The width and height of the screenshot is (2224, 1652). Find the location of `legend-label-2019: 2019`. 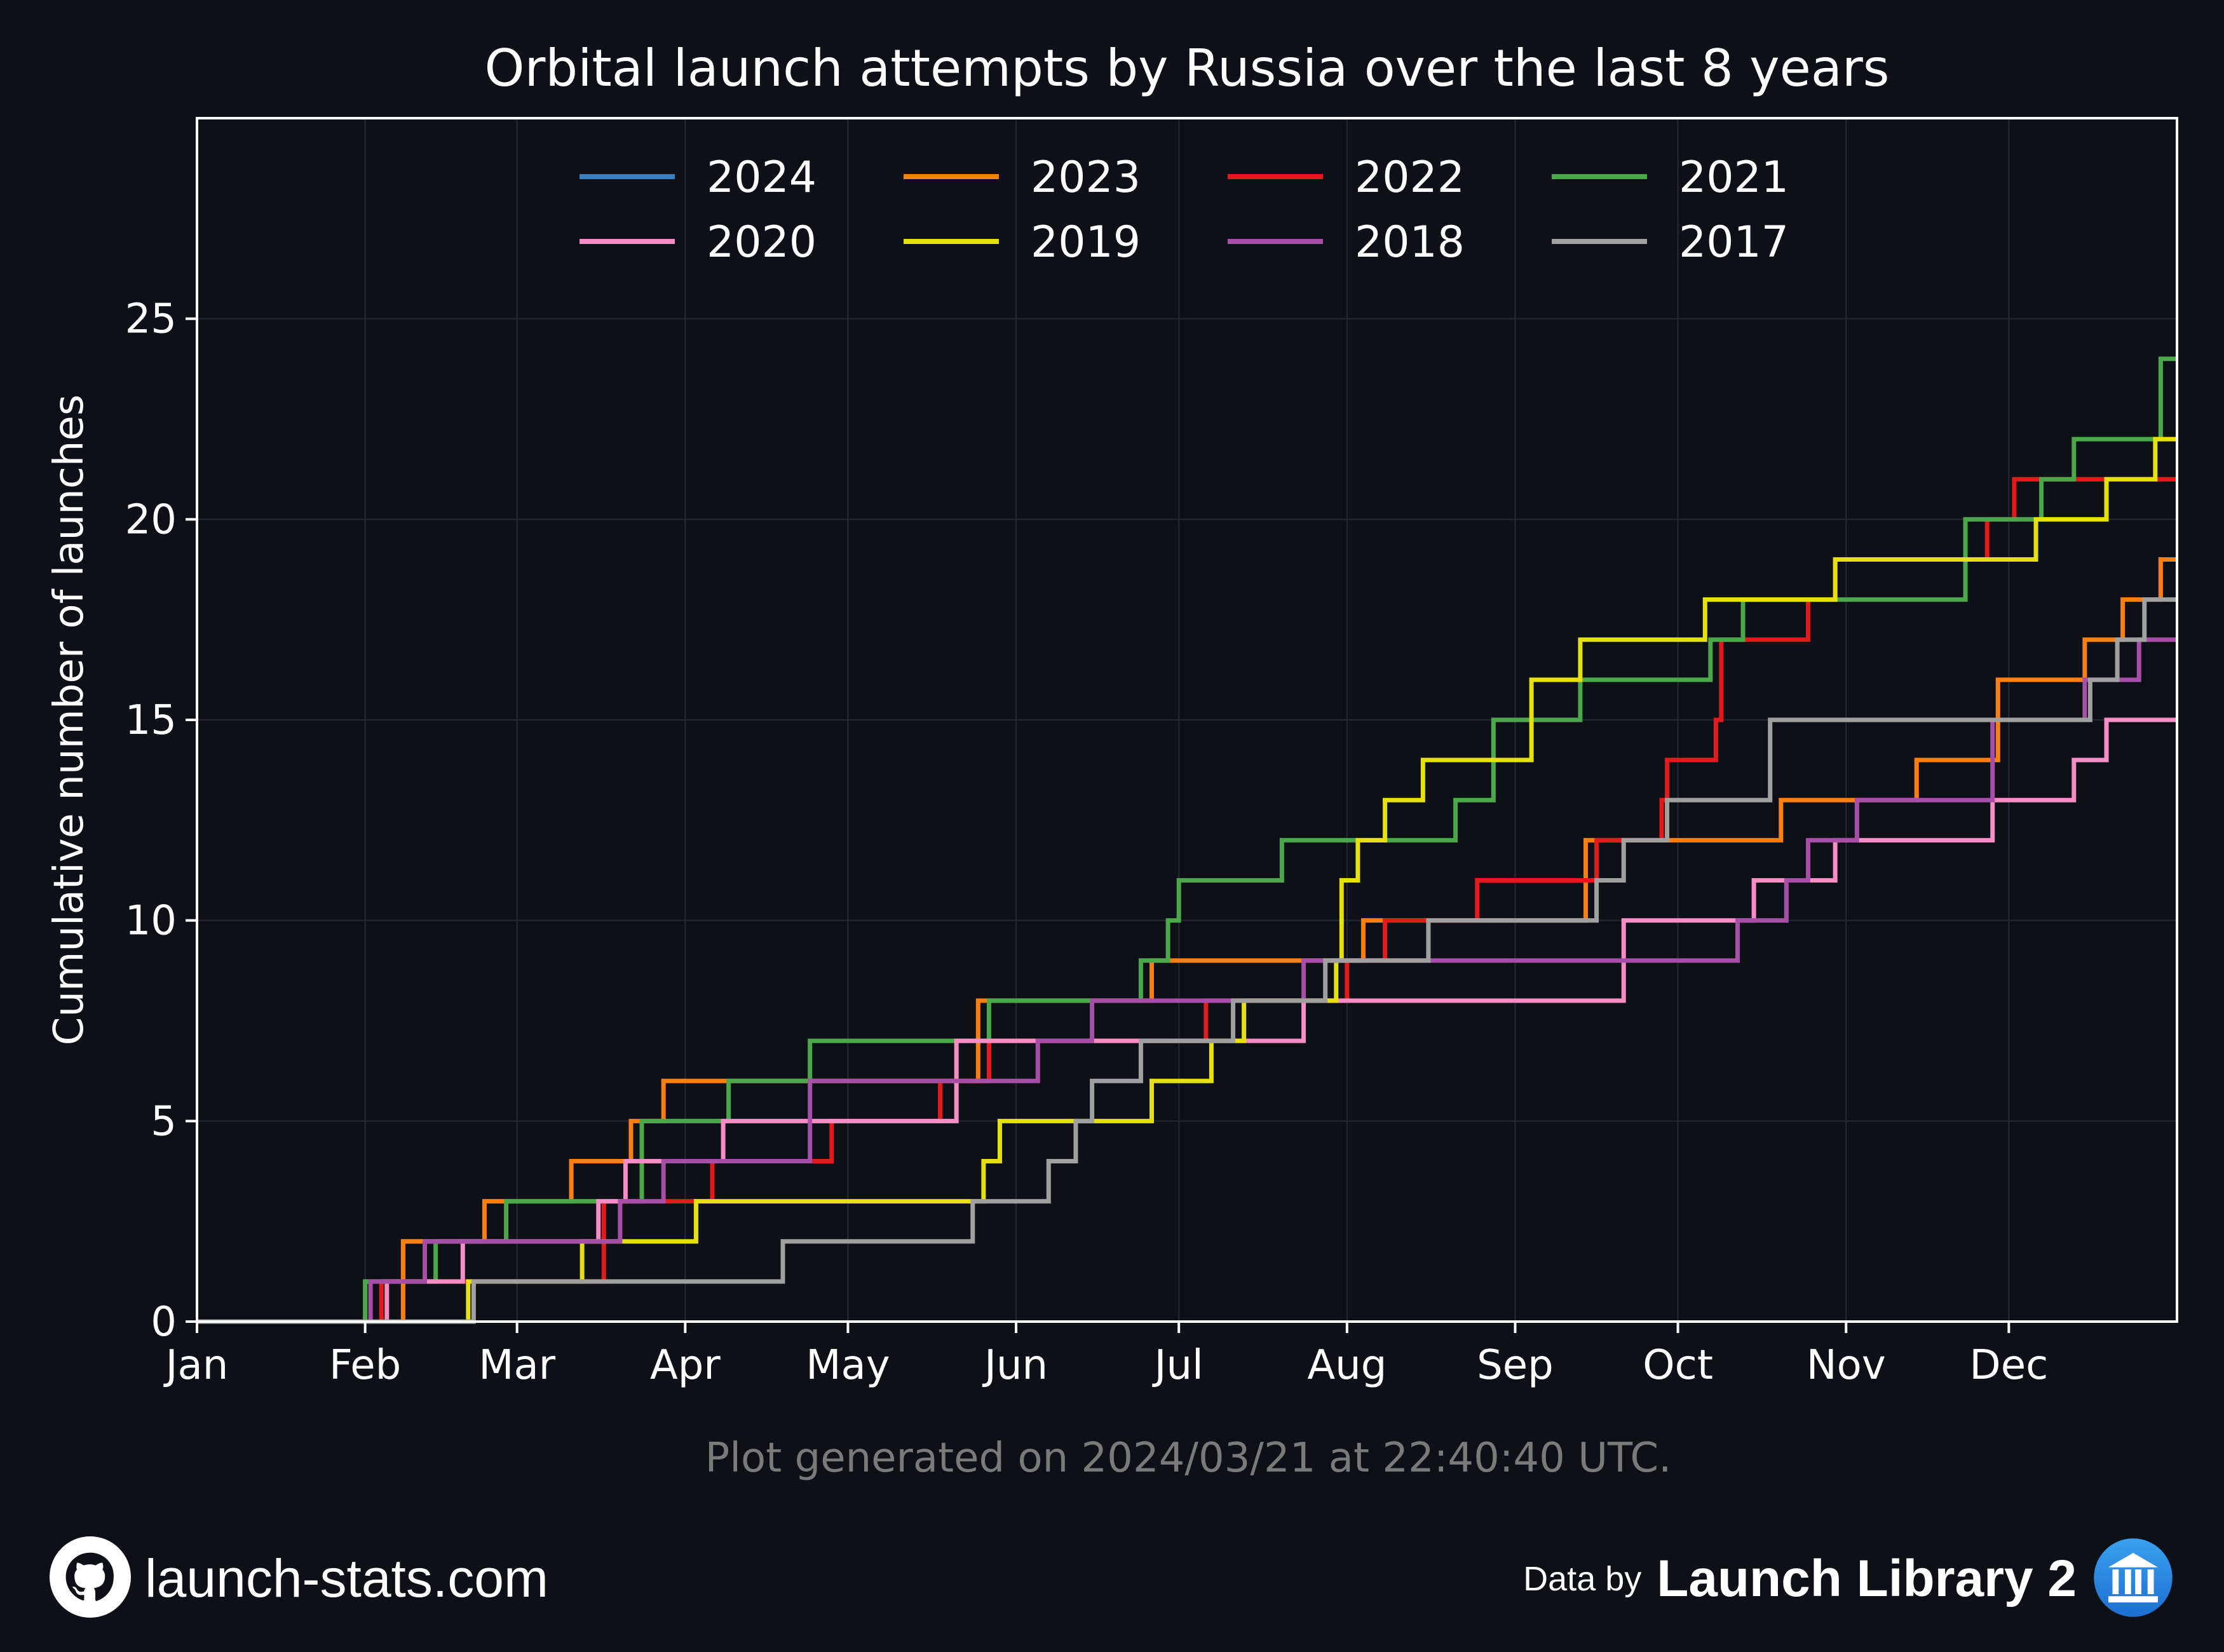

legend-label-2019: 2019 is located at coordinates (1086, 242).